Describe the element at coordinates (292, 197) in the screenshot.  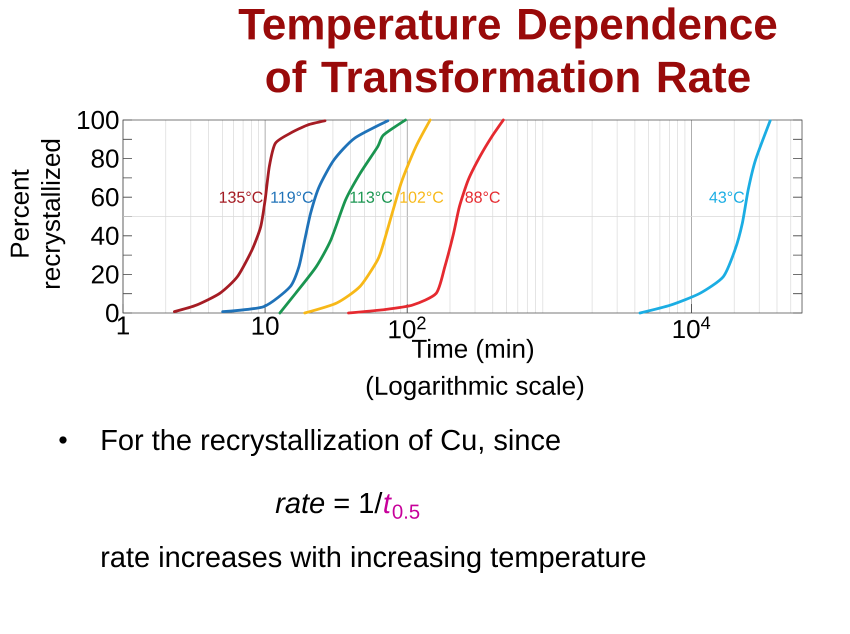
I see `series-label: 119°C` at that location.